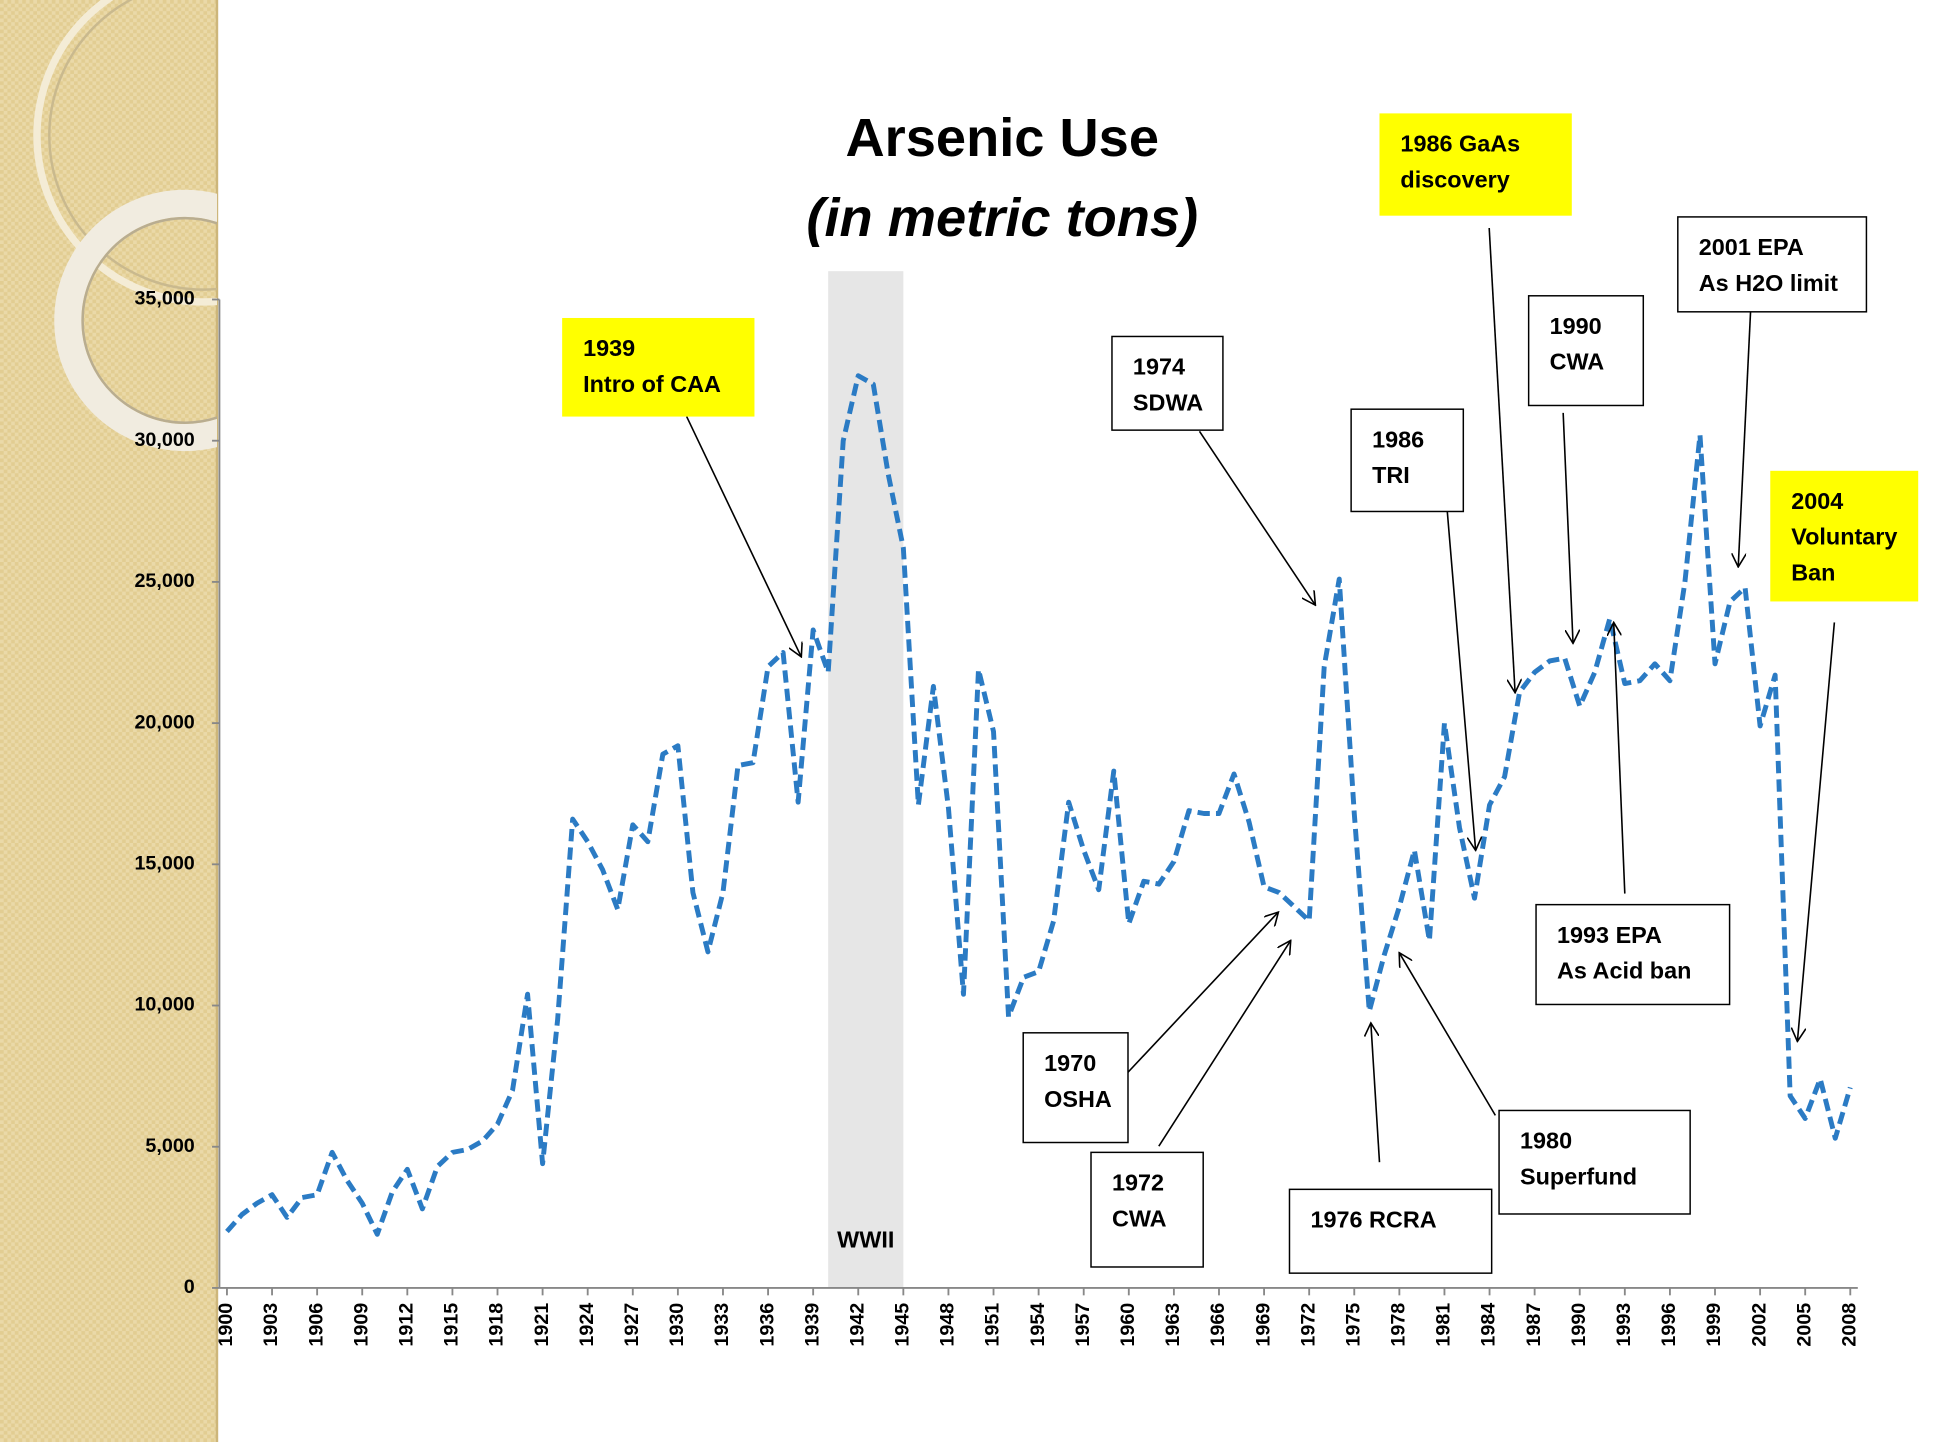 The height and width of the screenshot is (1442, 1933). Describe the element at coordinates (1168, 402) in the screenshot. I see `annotation-text: SDWA` at that location.